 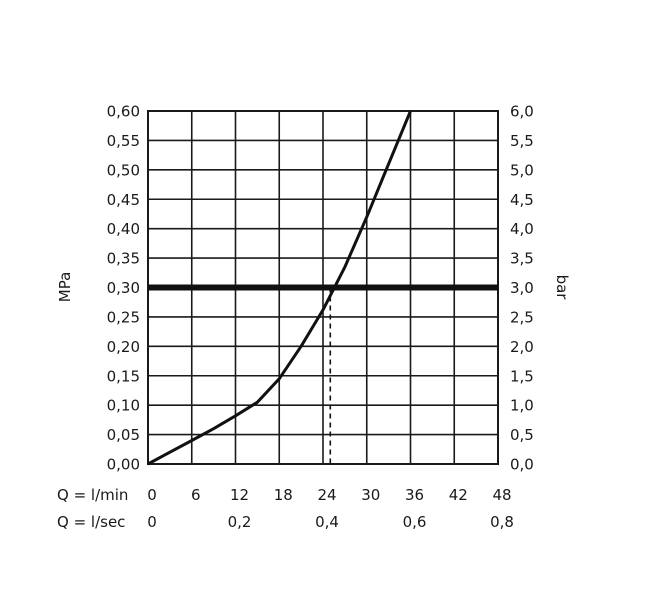 I want to click on y-tick-label-right: 2,0, so click(x=522, y=347).